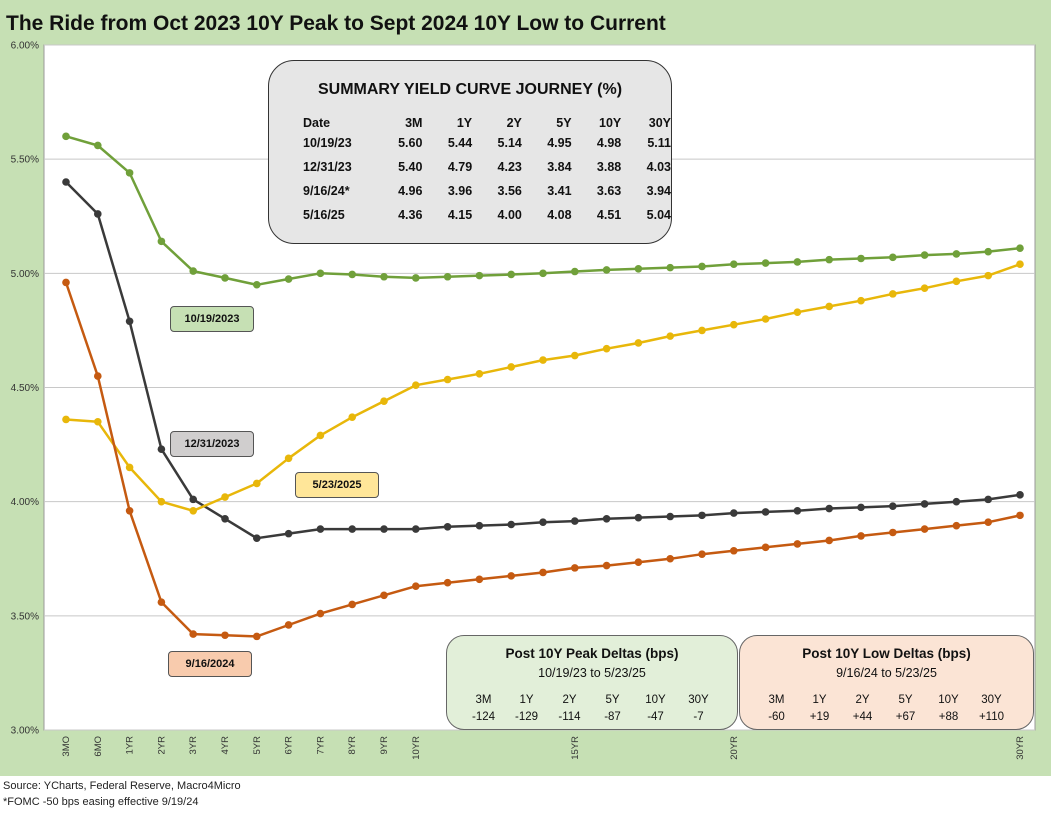 This screenshot has width=1051, height=817. I want to click on summary-header-cell: 2Y, so click(514, 123).